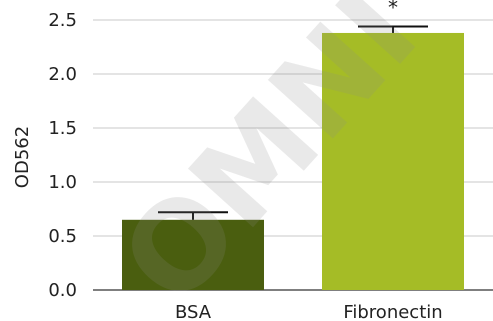 The image size is (493, 321). Describe the element at coordinates (392, 311) in the screenshot. I see `x-tick-label: Fibronectin` at that location.